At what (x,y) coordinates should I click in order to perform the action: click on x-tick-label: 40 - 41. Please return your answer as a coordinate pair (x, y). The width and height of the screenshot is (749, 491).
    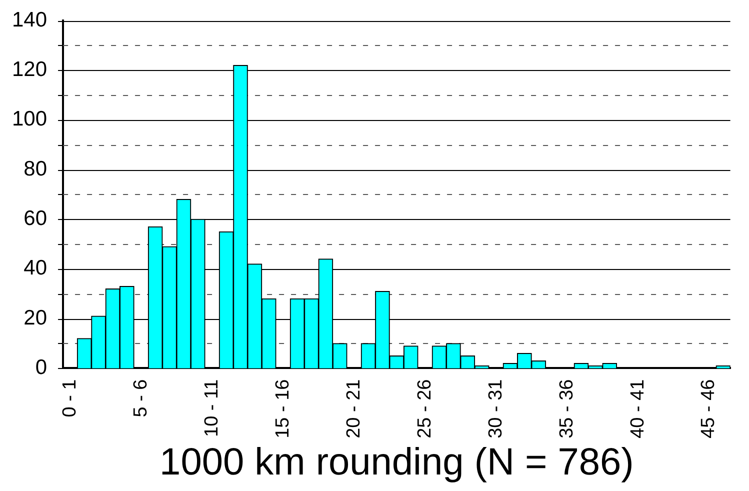
    Looking at the image, I should click on (637, 408).